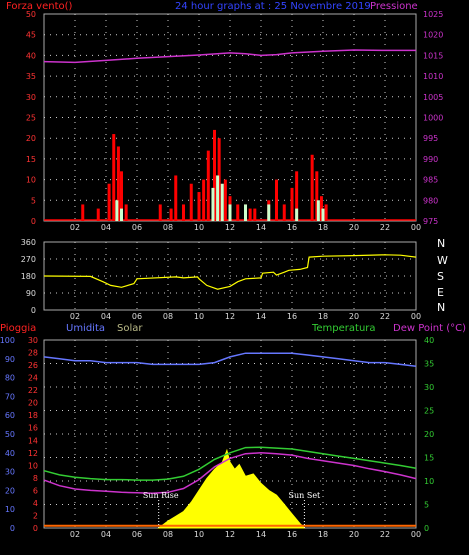 The width and height of the screenshot is (469, 555). I want to click on sunset-label: Sun Set, so click(305, 495).